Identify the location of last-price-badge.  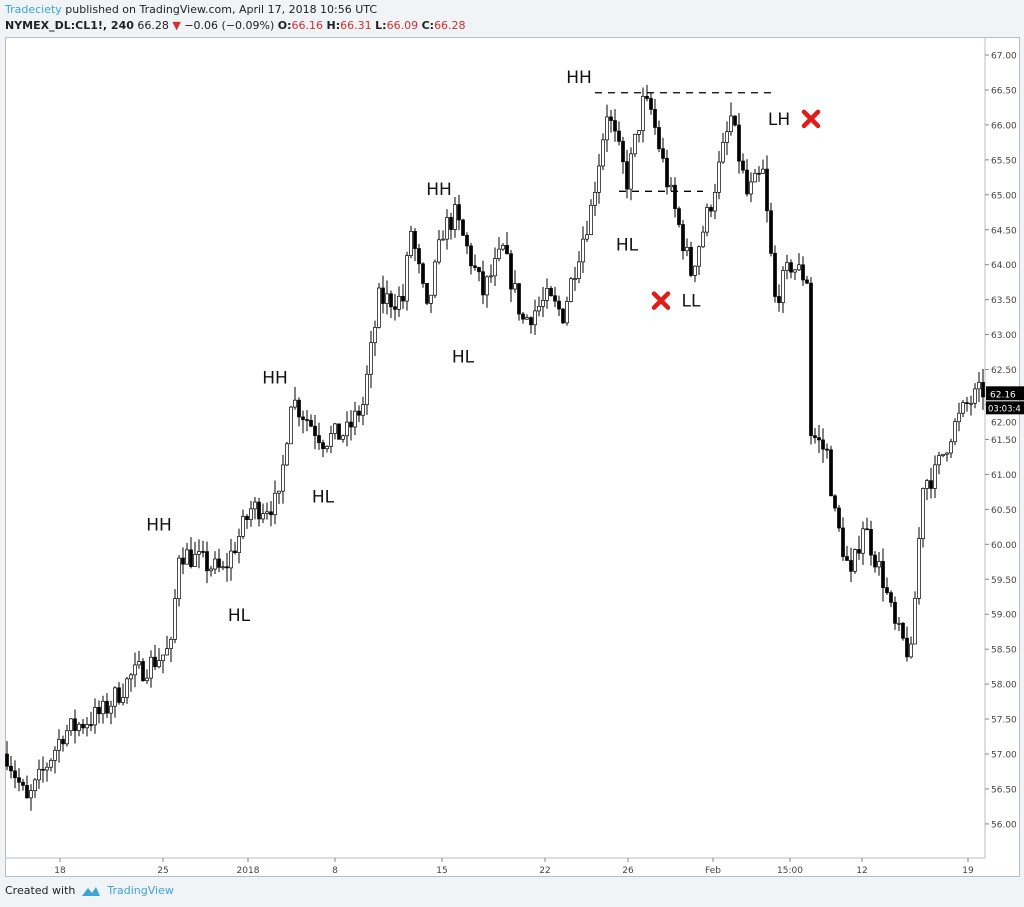
(1005, 393).